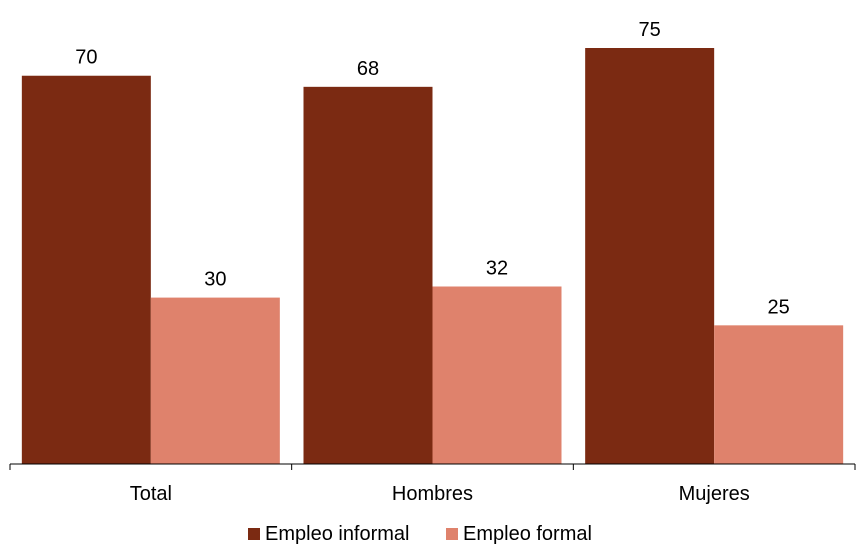 The width and height of the screenshot is (856, 552). What do you see at coordinates (215, 380) in the screenshot?
I see `bar-empleo-formal-total` at bounding box center [215, 380].